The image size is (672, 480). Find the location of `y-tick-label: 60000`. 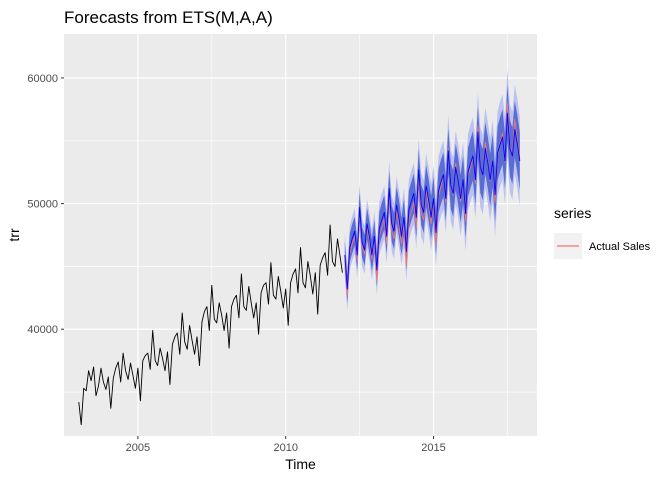

y-tick-label: 60000 is located at coordinates (42, 79).